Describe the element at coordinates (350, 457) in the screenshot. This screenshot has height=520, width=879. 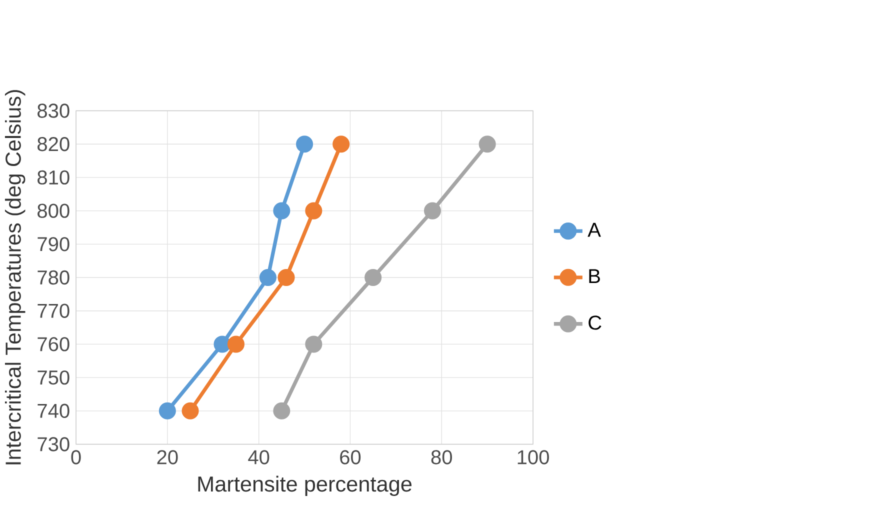
I see `x-tick-label: 60` at that location.